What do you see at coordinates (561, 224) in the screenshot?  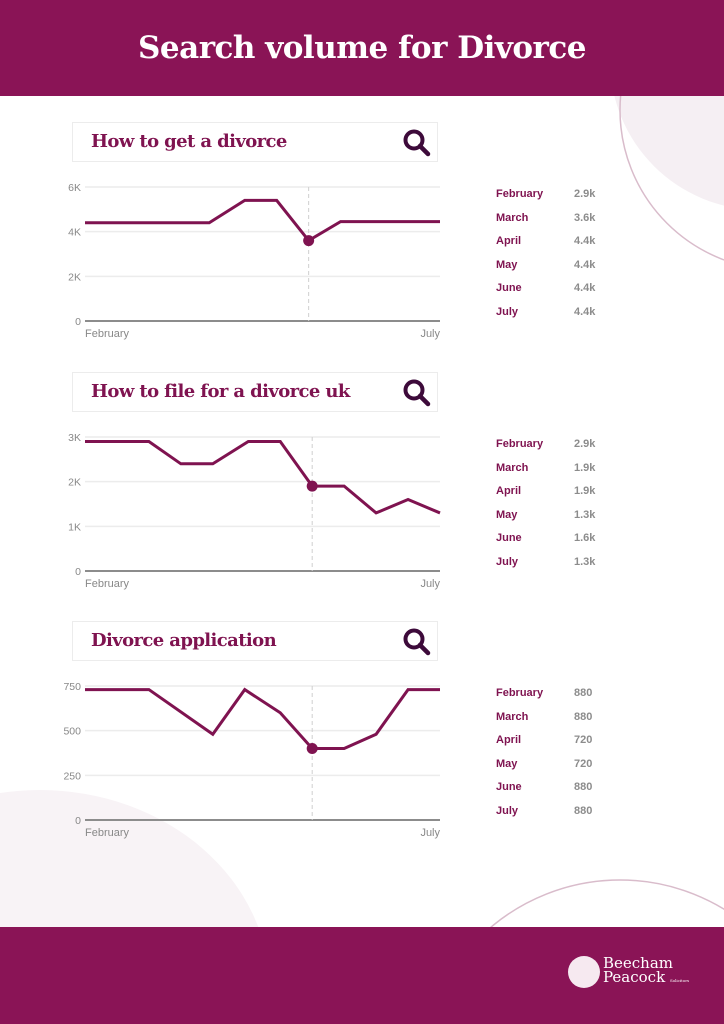 I see `table-row: March 3.6k` at bounding box center [561, 224].